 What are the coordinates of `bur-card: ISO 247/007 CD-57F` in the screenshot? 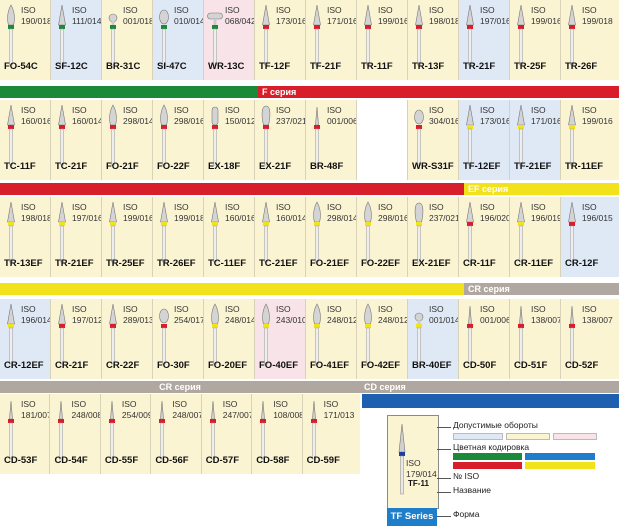 It's located at (227, 434).